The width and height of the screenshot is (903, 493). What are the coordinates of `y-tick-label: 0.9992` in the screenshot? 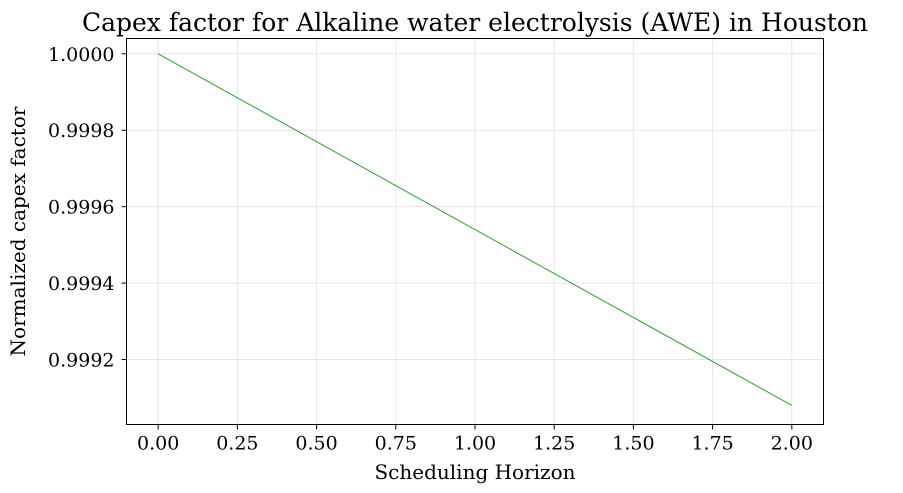 It's located at (81, 361).